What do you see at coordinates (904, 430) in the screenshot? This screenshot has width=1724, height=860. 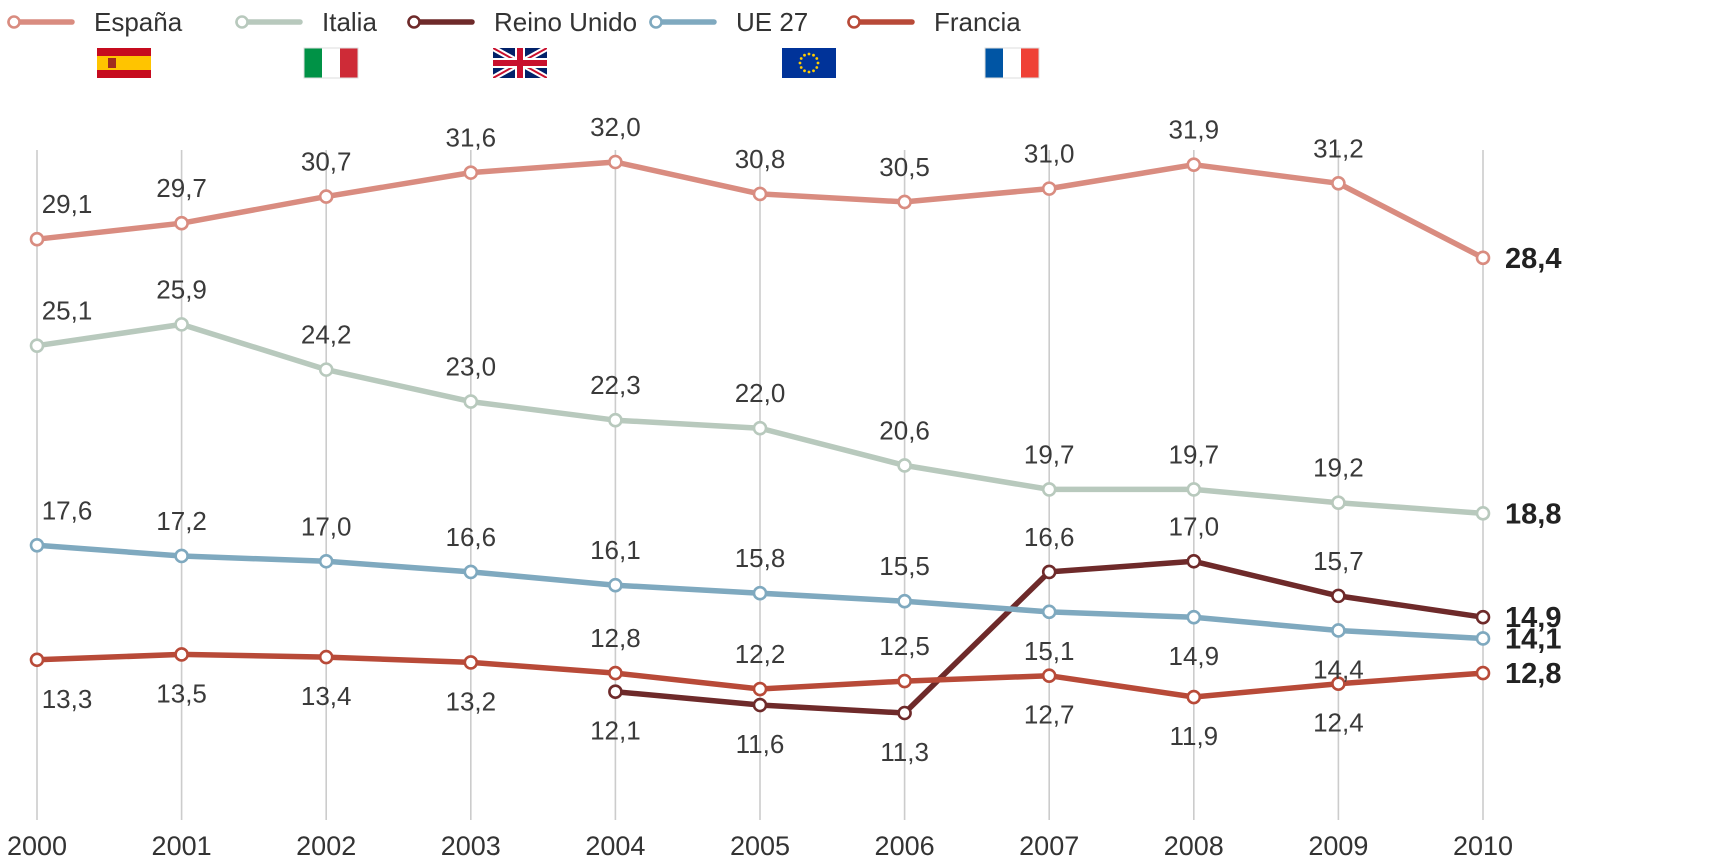 I see `data-label-italia-2006: 20,6` at bounding box center [904, 430].